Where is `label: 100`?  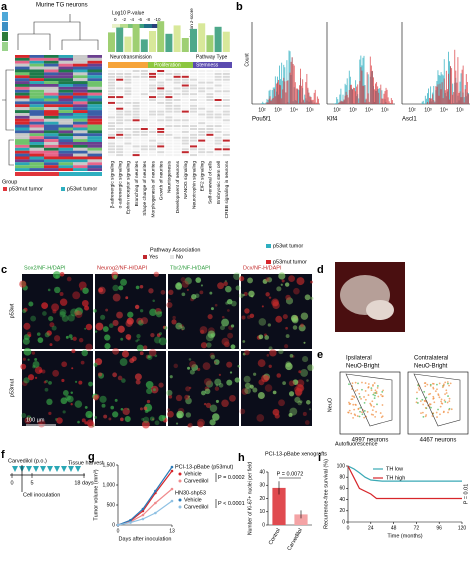
label: 100 is located at coordinates (341, 466).